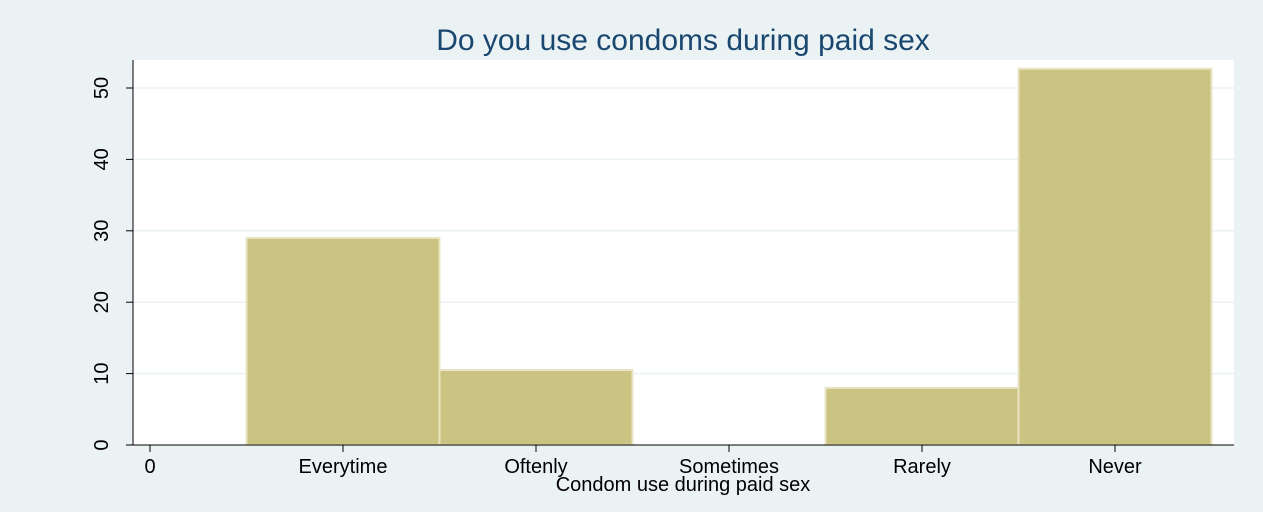 This screenshot has height=512, width=1263. Describe the element at coordinates (922, 416) in the screenshot. I see `bar-rarely` at that location.